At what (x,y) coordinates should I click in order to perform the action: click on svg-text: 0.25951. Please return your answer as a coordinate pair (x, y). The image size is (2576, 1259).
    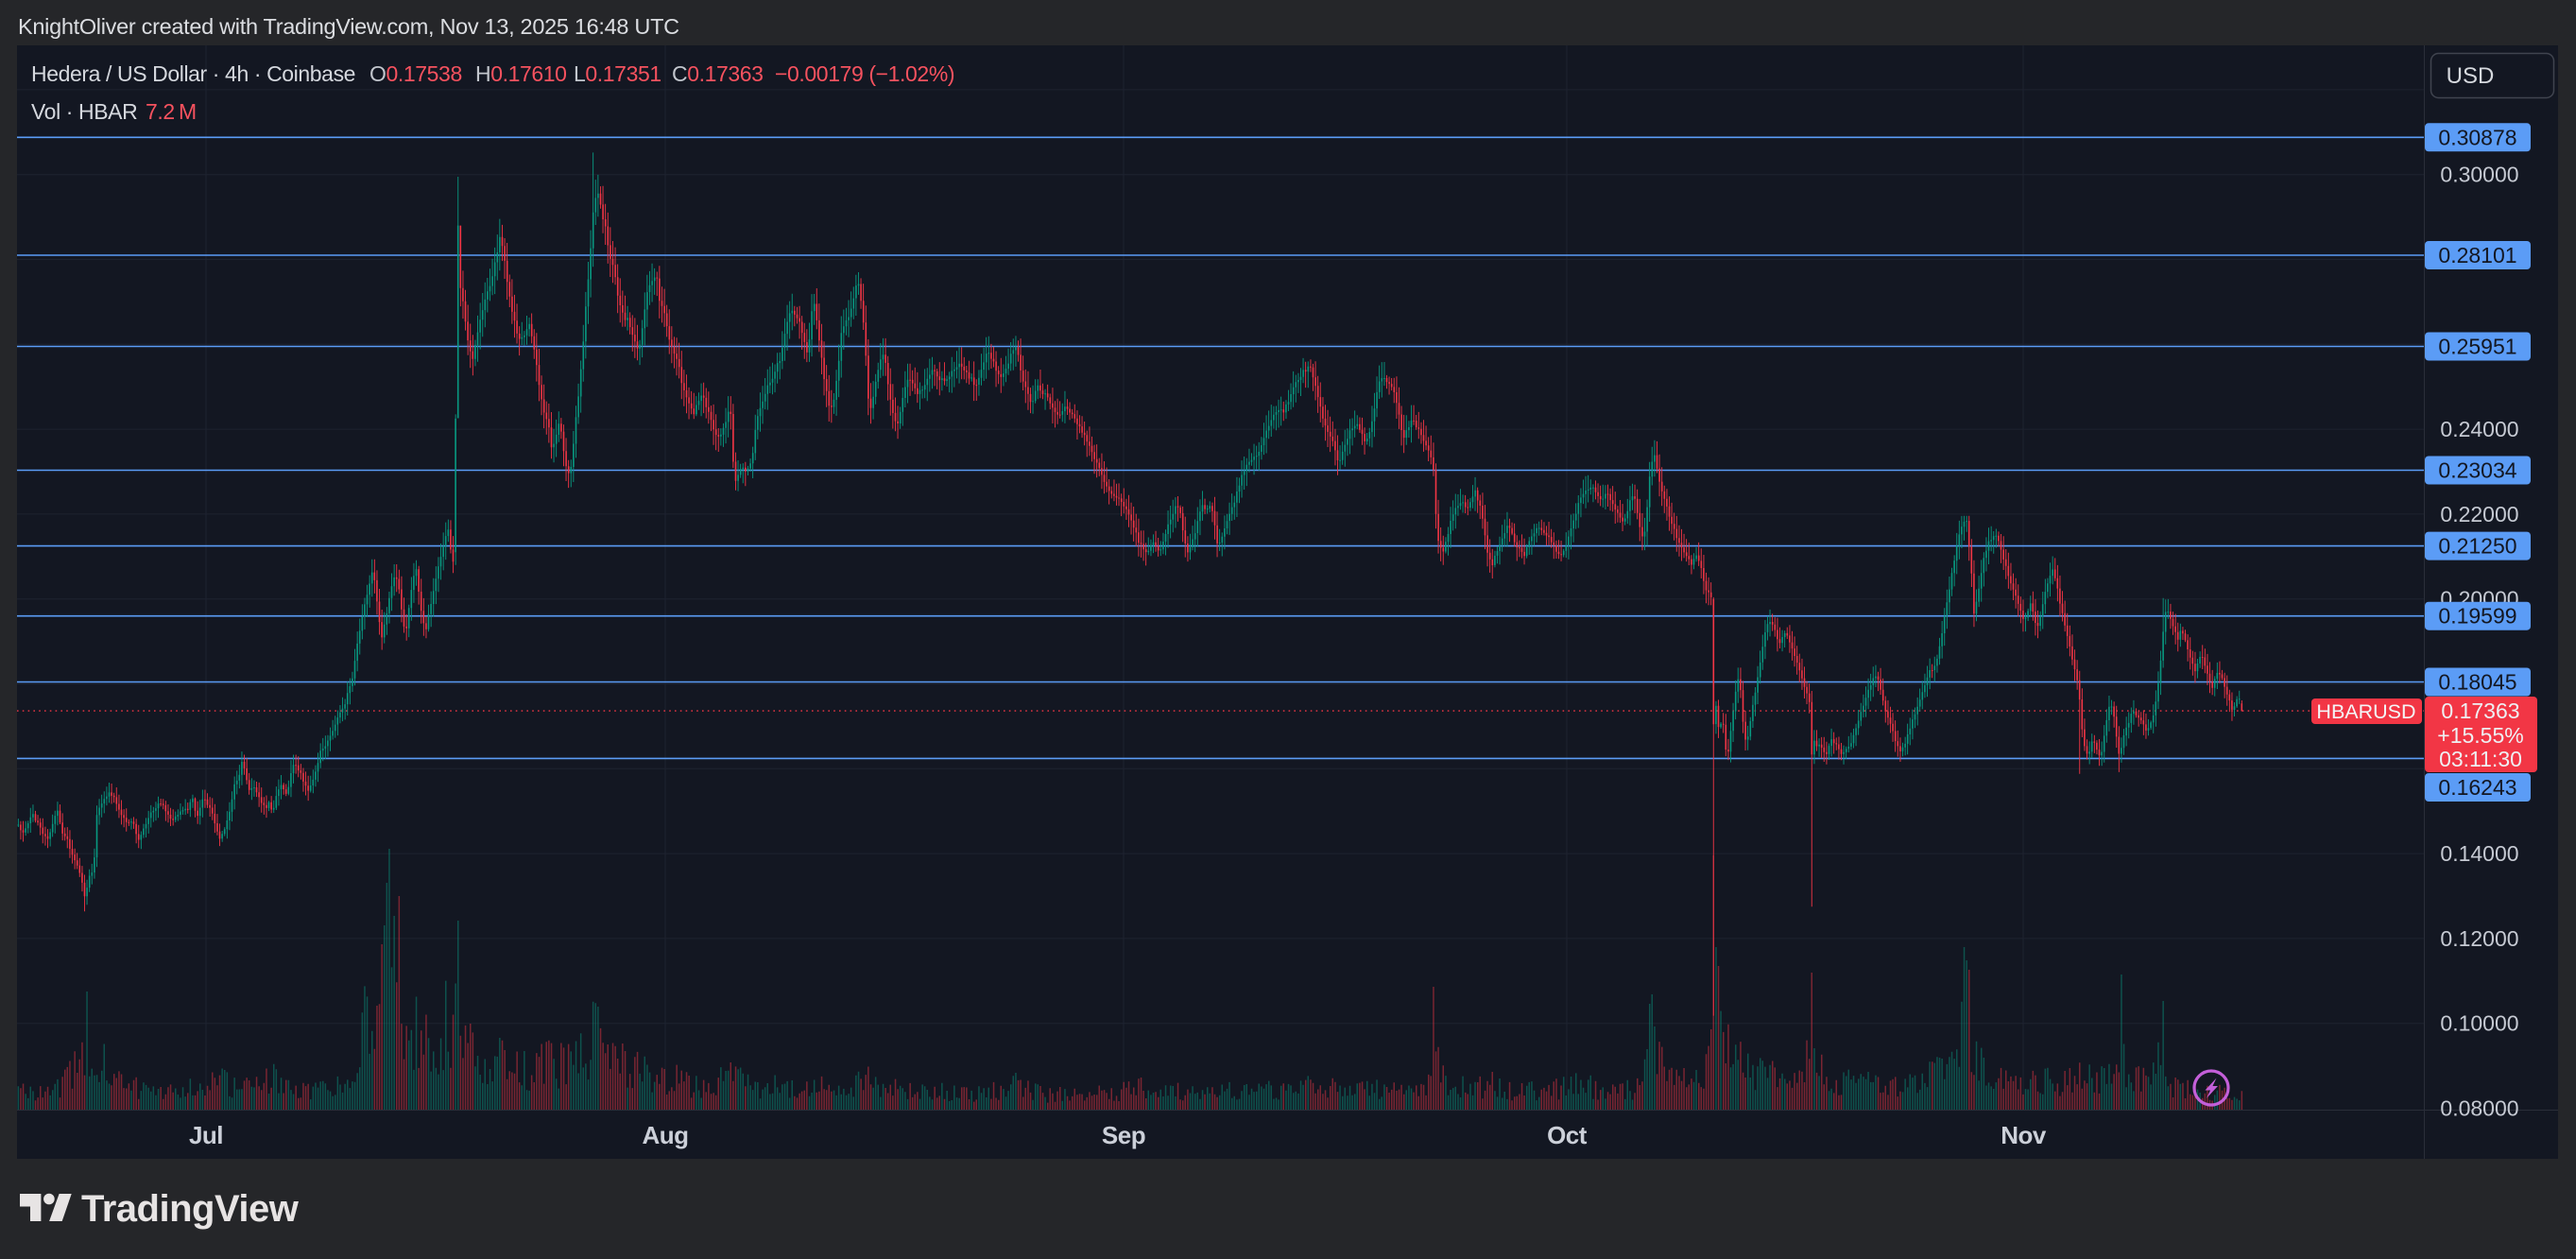
    Looking at the image, I should click on (2477, 347).